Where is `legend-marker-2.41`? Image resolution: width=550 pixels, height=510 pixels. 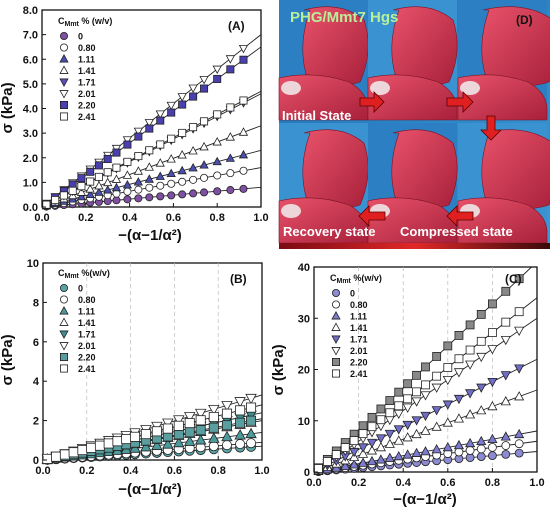 legend-marker-2.41 is located at coordinates (64, 116).